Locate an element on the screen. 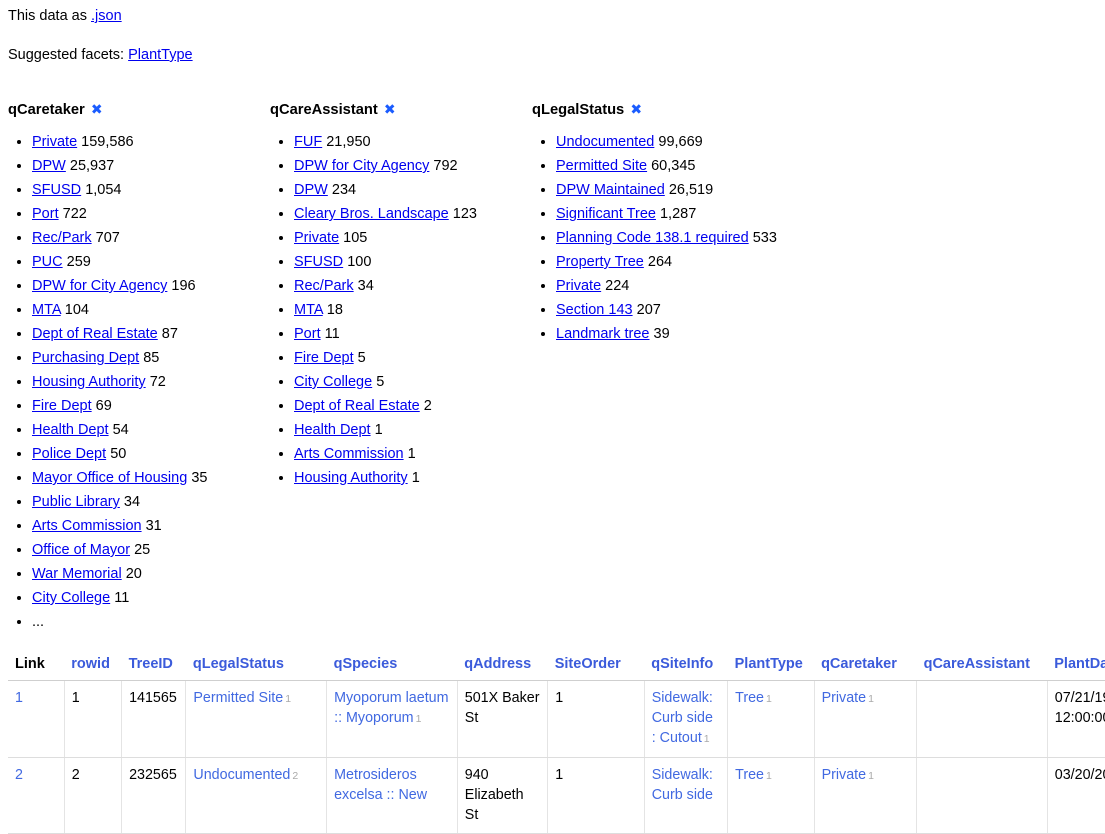 The width and height of the screenshot is (1105, 834). column-header-treeid: TreeID is located at coordinates (153, 668).